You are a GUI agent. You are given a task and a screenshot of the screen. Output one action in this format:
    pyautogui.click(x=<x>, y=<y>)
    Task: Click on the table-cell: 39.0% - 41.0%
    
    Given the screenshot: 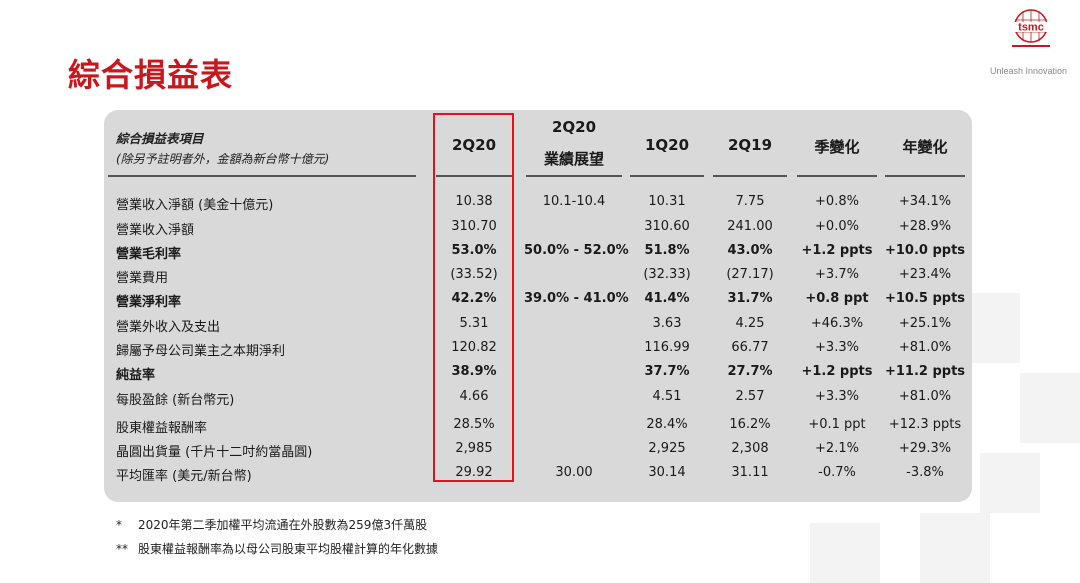 What is the action you would take?
    pyautogui.click(x=576, y=298)
    